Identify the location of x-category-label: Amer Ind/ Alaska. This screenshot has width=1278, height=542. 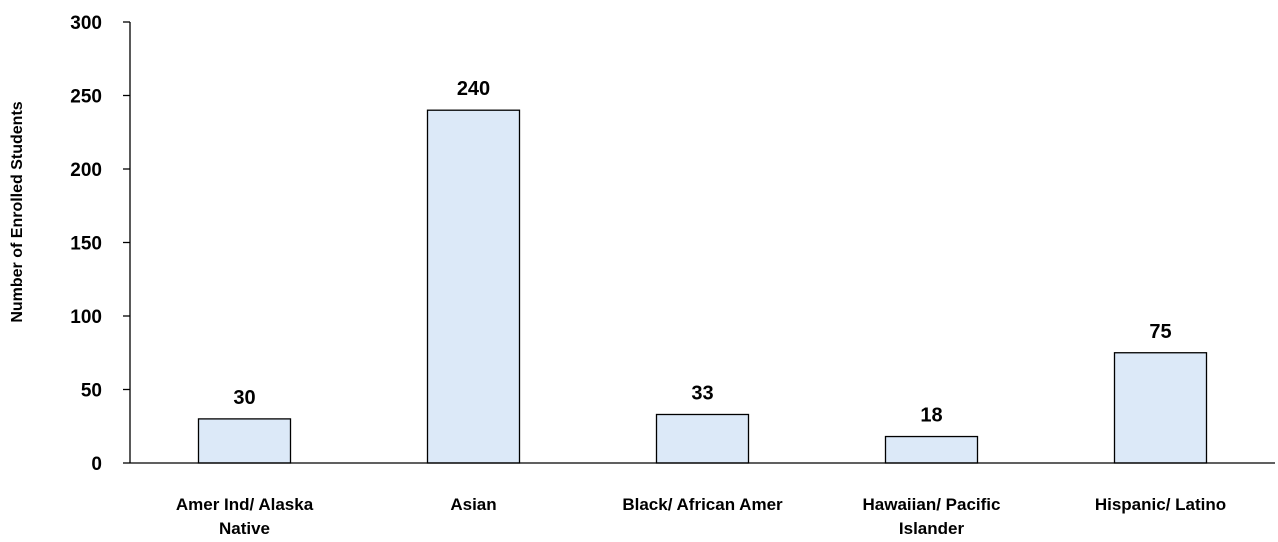
(245, 504).